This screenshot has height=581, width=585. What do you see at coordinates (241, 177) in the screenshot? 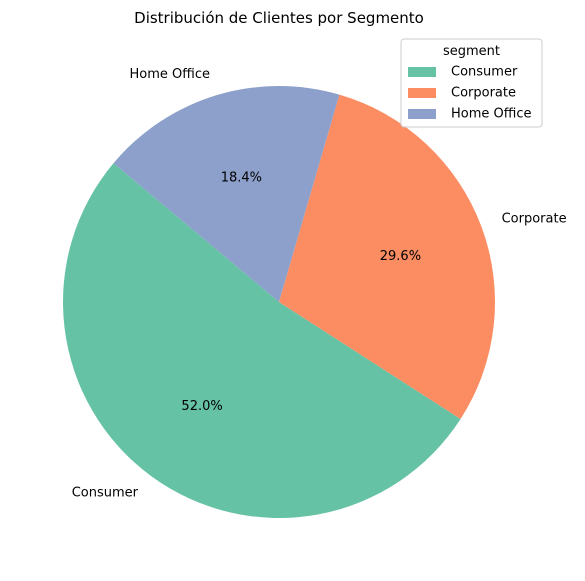
I see `percent-label-home-office: 18.4%` at bounding box center [241, 177].